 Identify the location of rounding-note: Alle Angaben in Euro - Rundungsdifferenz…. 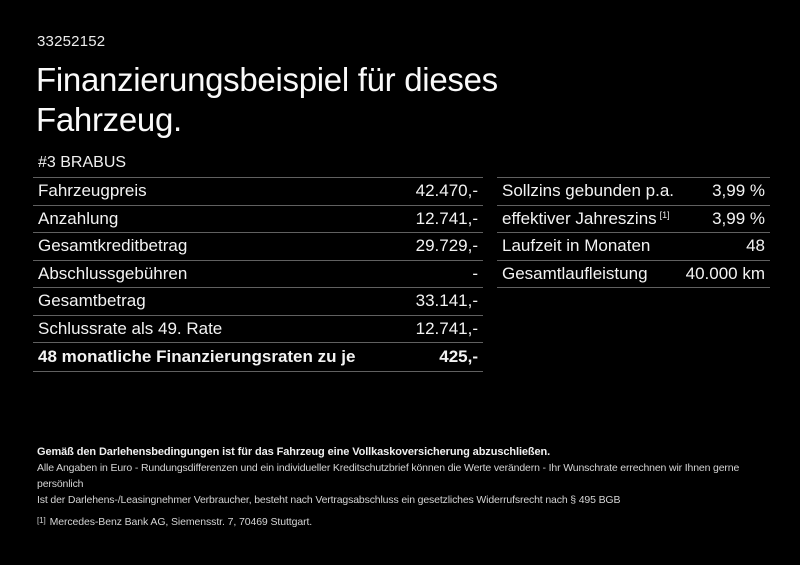
(388, 476).